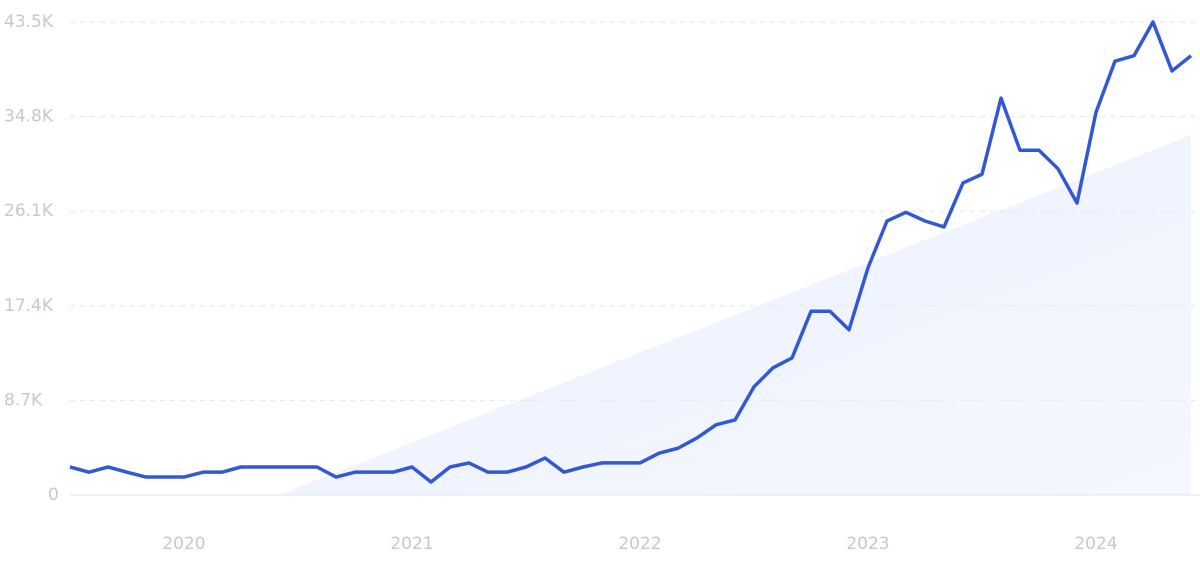 This screenshot has width=1200, height=565. Describe the element at coordinates (53, 495) in the screenshot. I see `y-tick-label: 0` at that location.